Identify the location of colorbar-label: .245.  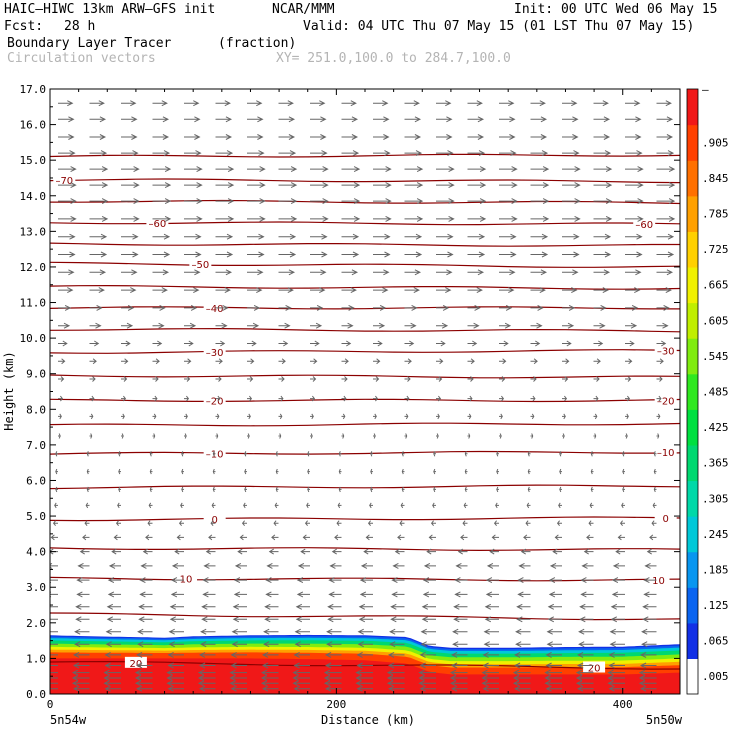
(715, 534).